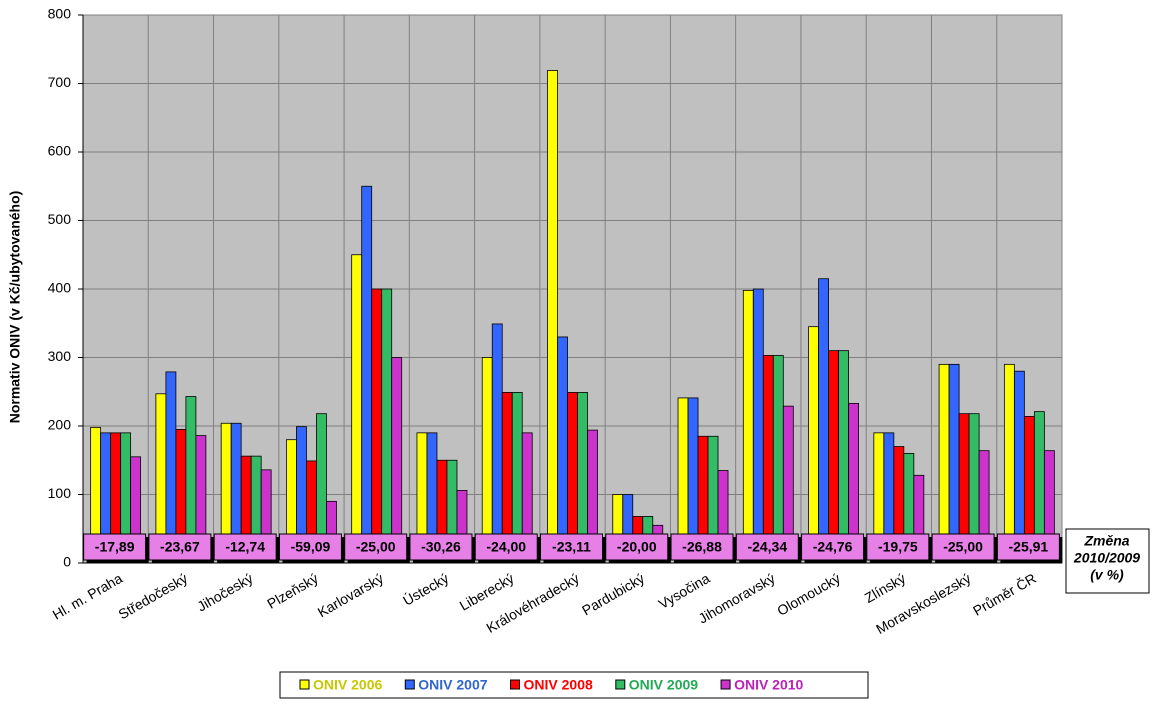 The width and height of the screenshot is (1152, 706). I want to click on change-title: (v %), so click(1107, 575).